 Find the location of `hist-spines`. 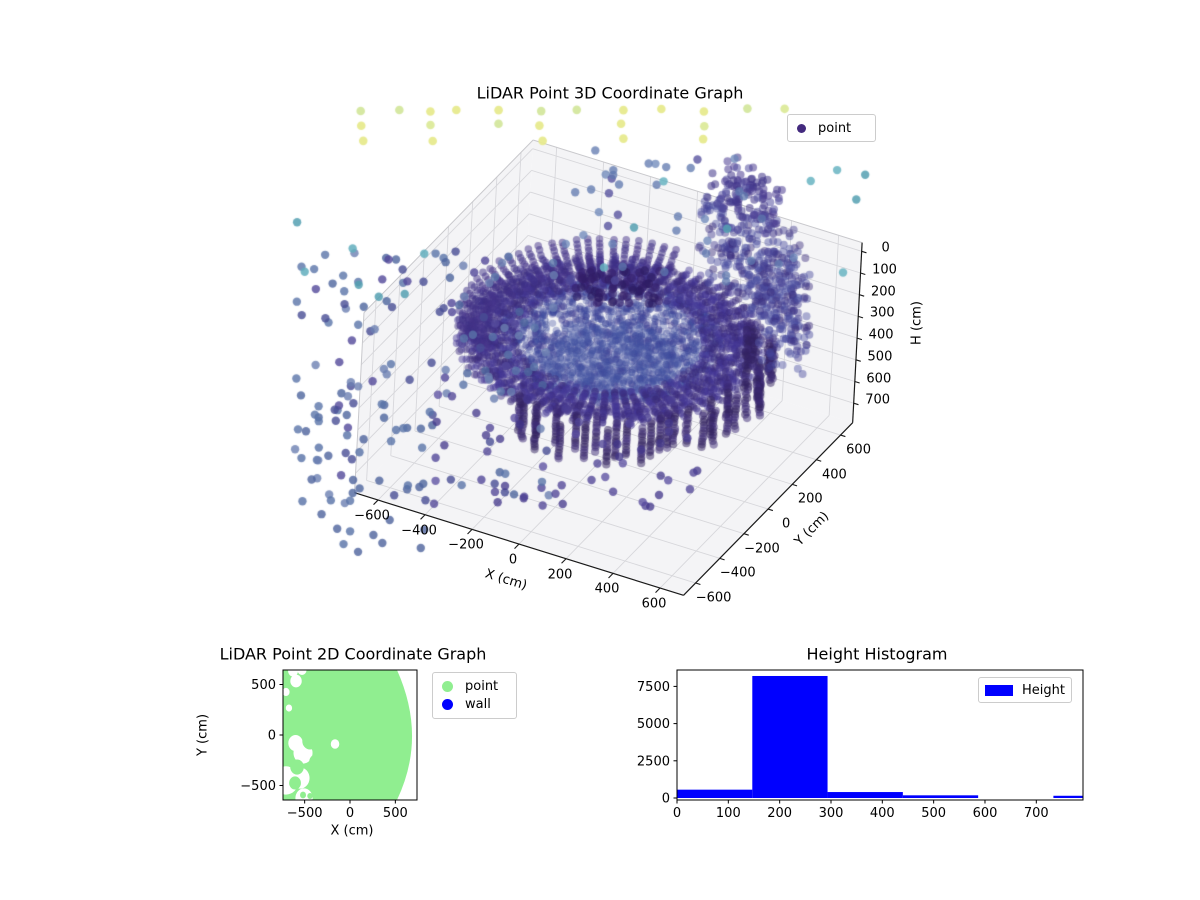

hist-spines is located at coordinates (880, 735).